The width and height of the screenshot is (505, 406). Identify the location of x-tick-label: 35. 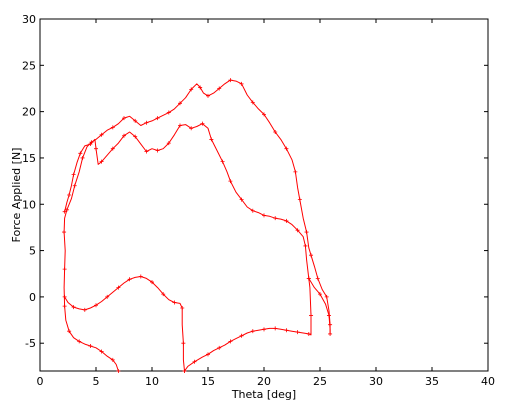
(432, 381).